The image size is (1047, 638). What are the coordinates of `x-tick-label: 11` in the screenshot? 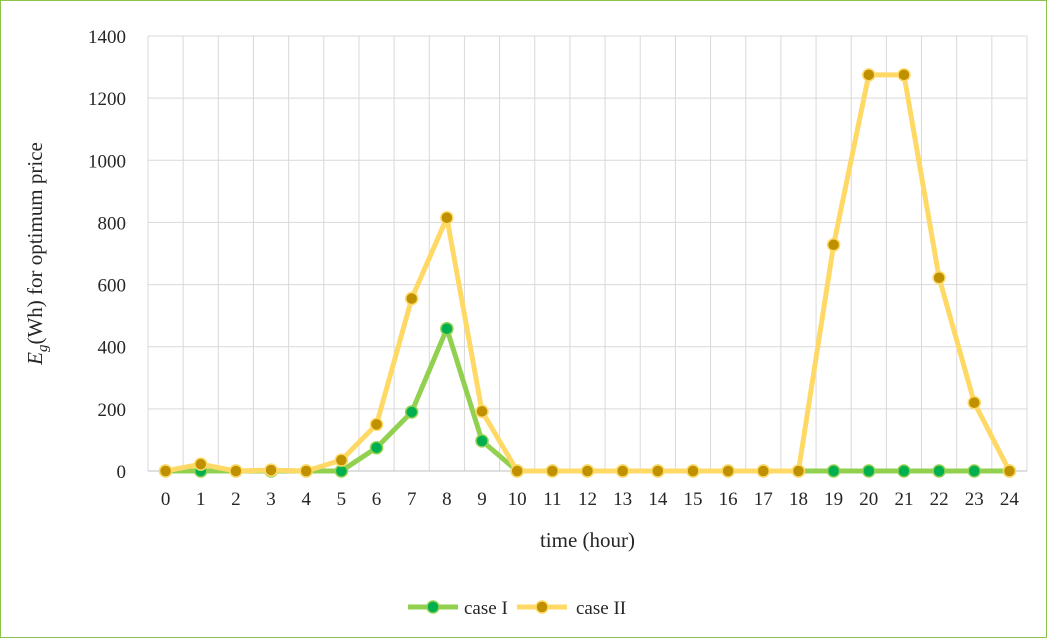 It's located at (552, 499).